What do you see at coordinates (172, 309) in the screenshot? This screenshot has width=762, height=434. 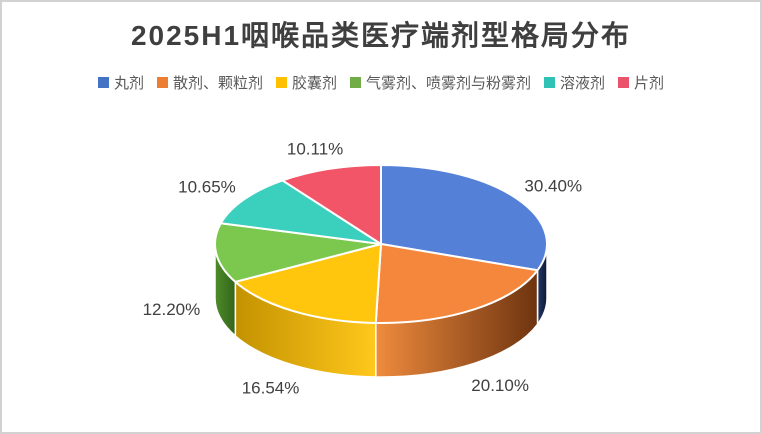 I see `data-label-3: 12.20%` at bounding box center [172, 309].